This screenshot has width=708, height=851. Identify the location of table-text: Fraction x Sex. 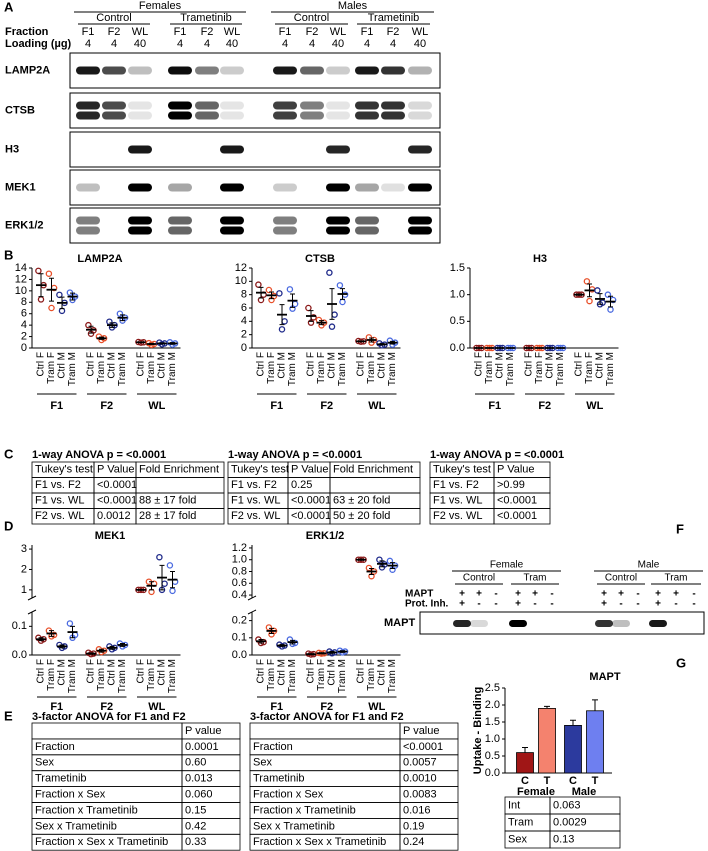
(288, 794).